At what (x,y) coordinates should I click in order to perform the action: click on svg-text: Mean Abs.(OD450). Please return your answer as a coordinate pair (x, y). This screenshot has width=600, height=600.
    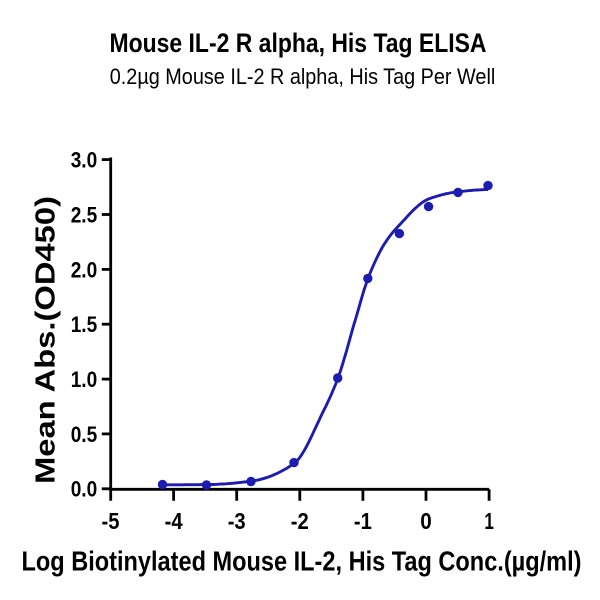
    Looking at the image, I should click on (45, 340).